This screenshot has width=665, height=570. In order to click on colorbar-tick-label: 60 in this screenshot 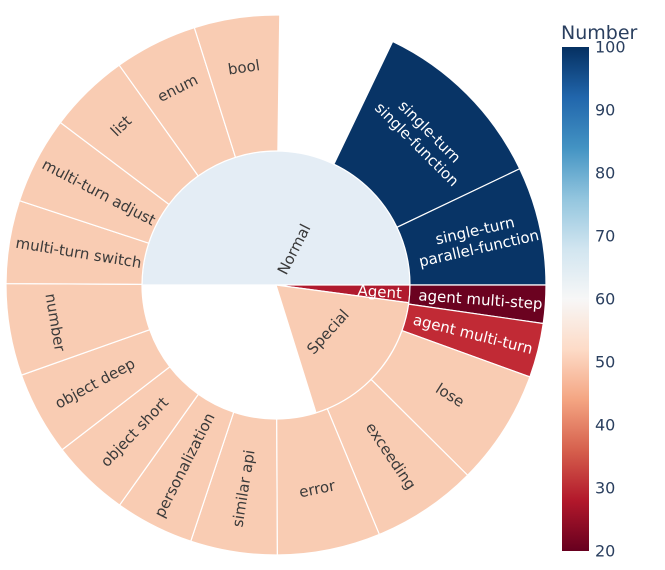, I will do `click(605, 299)`.